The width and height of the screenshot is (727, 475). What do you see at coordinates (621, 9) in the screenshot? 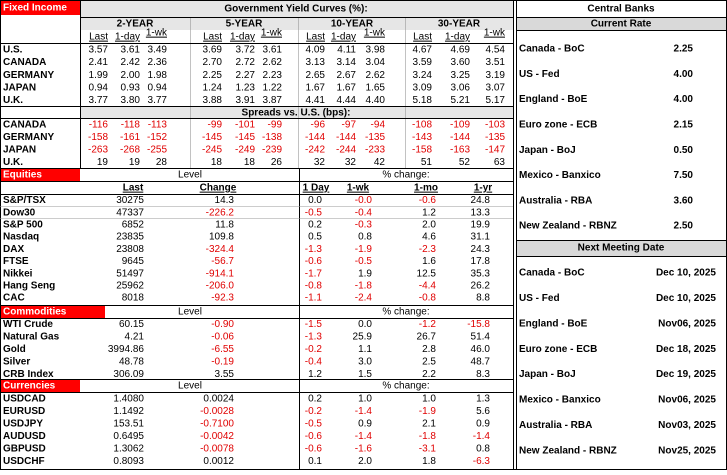
I see `panel-title: Central Banks` at bounding box center [621, 9].